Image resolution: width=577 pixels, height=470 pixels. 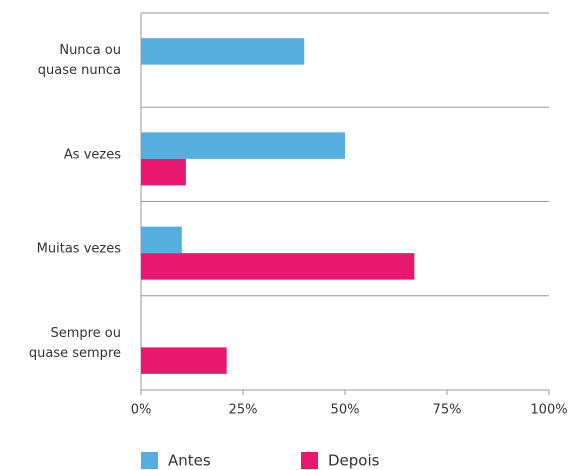 What do you see at coordinates (189, 461) in the screenshot?
I see `legend-label: Antes` at bounding box center [189, 461].